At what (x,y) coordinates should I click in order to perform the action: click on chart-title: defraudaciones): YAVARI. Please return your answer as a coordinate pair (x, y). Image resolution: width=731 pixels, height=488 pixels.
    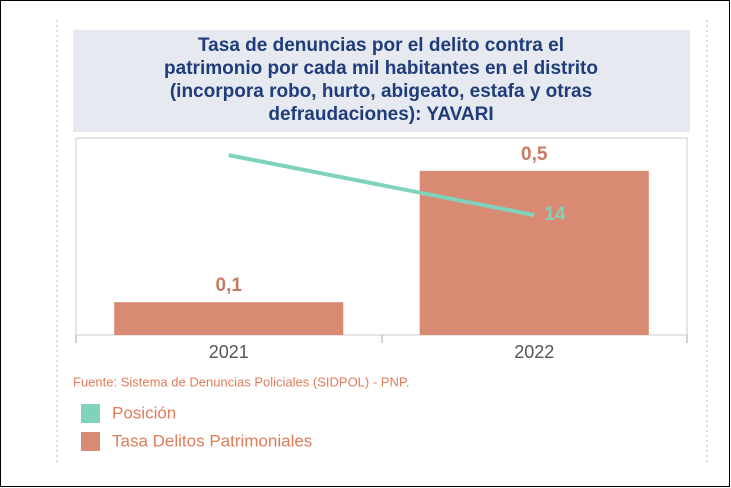
    Looking at the image, I should click on (380, 114).